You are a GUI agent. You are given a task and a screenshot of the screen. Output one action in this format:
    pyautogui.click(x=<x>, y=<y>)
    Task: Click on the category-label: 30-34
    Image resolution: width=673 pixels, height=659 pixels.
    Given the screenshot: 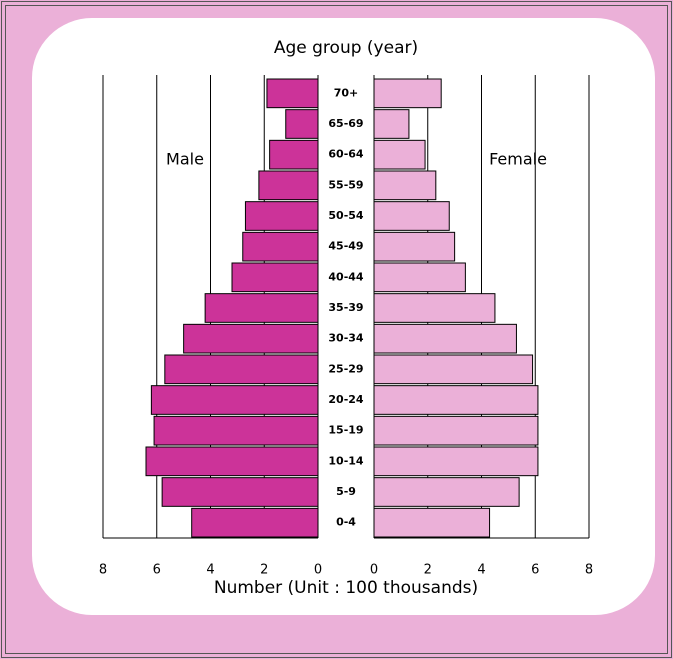 What is the action you would take?
    pyautogui.click(x=346, y=338)
    